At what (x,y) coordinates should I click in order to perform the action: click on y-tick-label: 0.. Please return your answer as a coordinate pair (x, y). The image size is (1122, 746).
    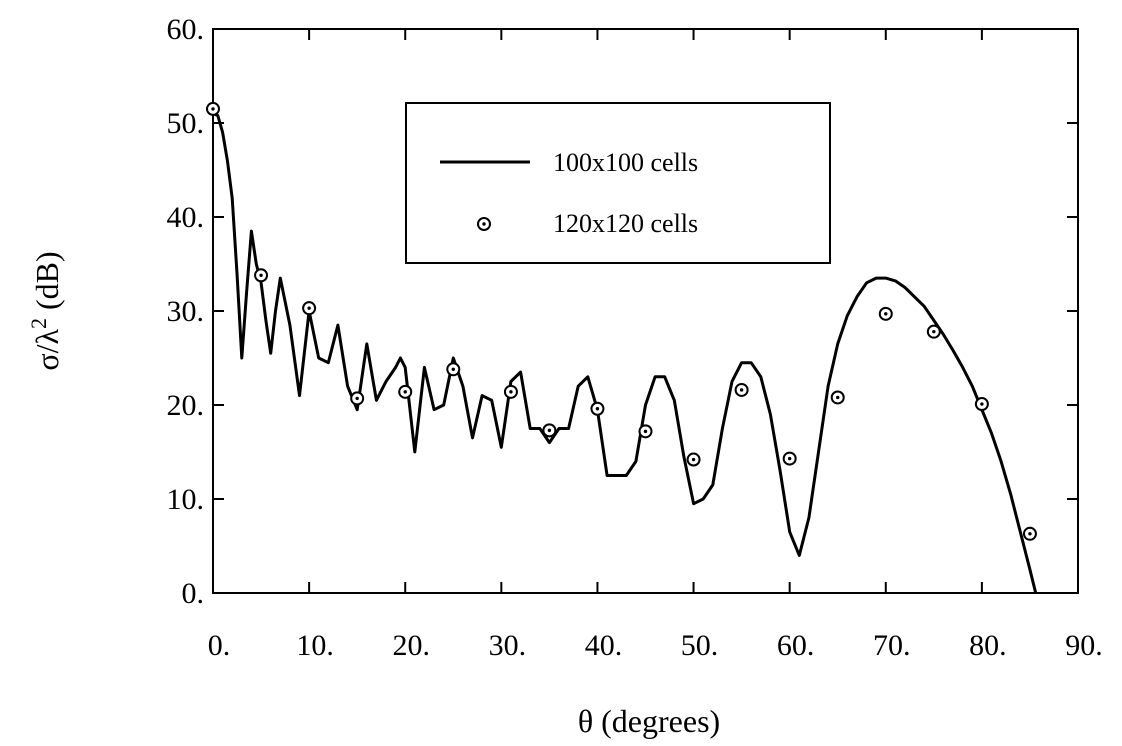
    Looking at the image, I should click on (193, 593).